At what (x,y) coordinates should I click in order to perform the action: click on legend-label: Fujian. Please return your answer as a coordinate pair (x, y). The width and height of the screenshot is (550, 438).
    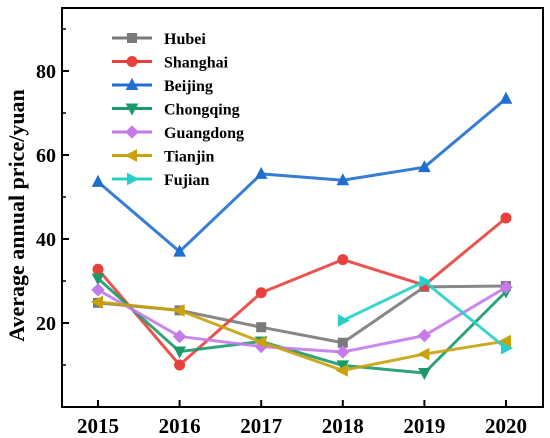
    Looking at the image, I should click on (186, 180).